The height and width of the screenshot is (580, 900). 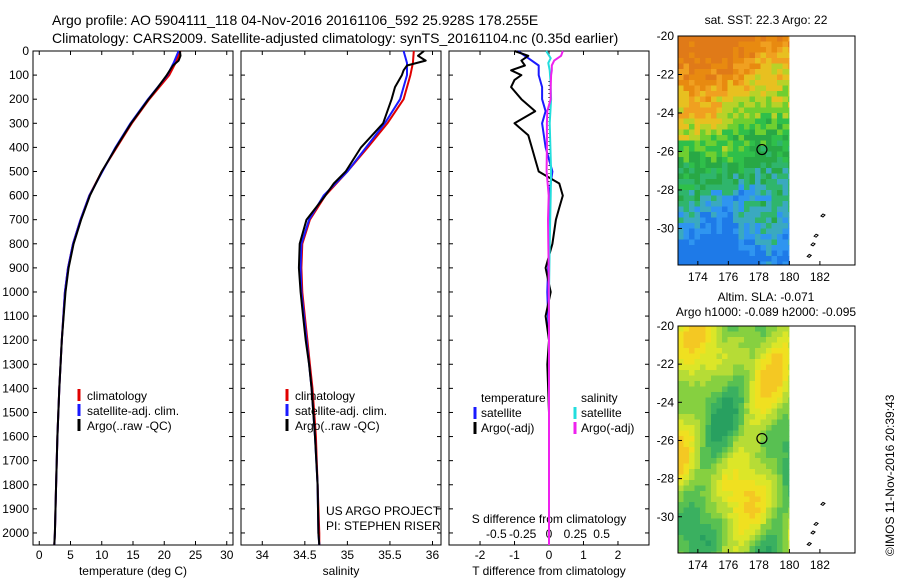 What do you see at coordinates (19, 268) in the screenshot?
I see `depth-tick-label: 900` at bounding box center [19, 268].